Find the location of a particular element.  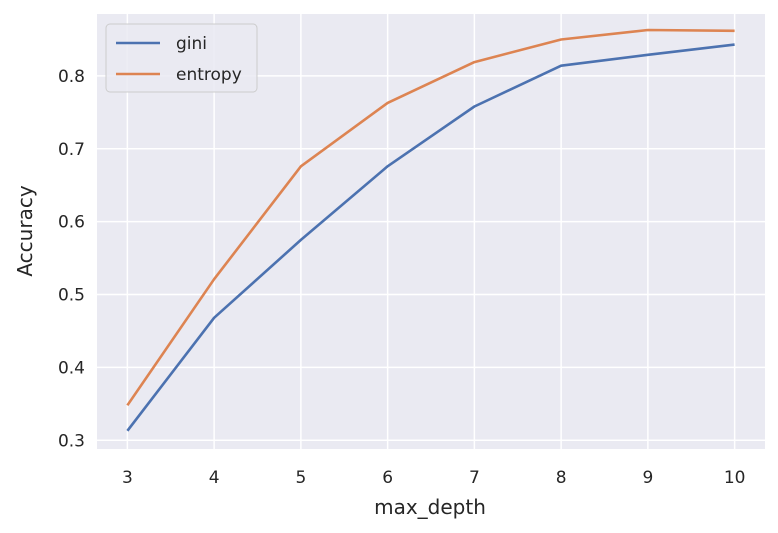

x-tick-label: 6 is located at coordinates (387, 478).